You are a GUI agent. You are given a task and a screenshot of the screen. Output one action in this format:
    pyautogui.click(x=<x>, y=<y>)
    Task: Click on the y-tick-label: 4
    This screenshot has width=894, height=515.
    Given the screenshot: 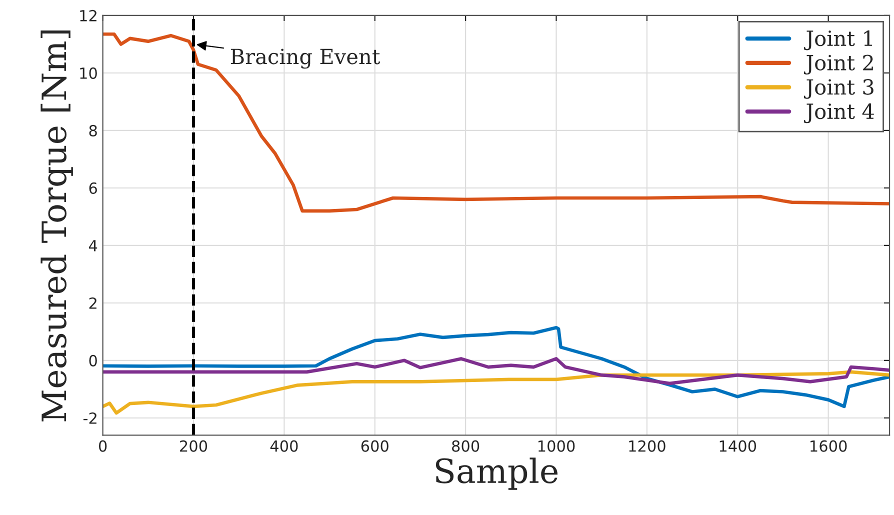 What is the action you would take?
    pyautogui.click(x=93, y=246)
    